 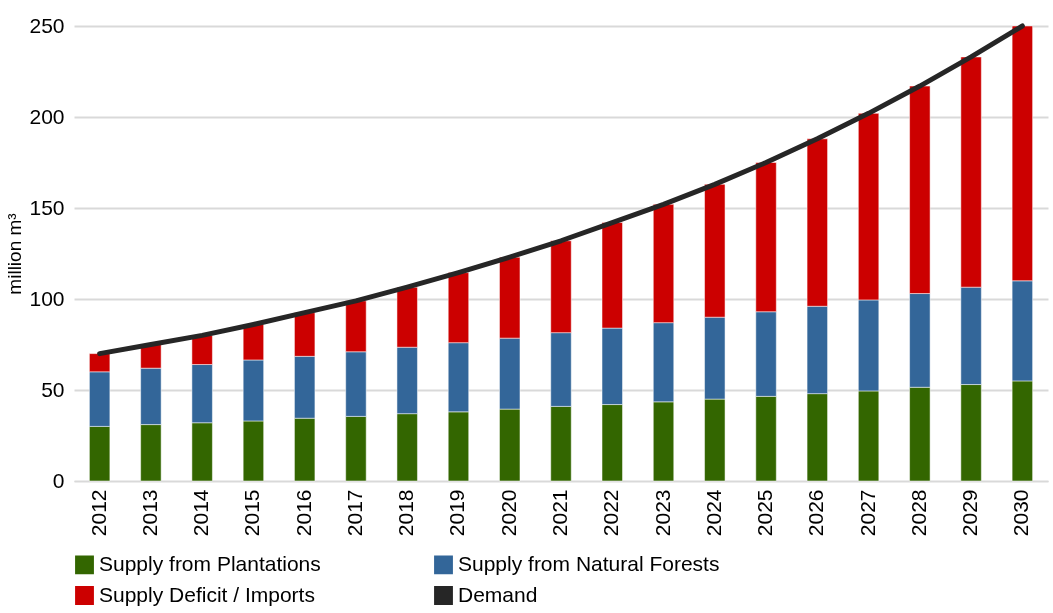 I want to click on x-tick-label: 2025, so click(x=765, y=513).